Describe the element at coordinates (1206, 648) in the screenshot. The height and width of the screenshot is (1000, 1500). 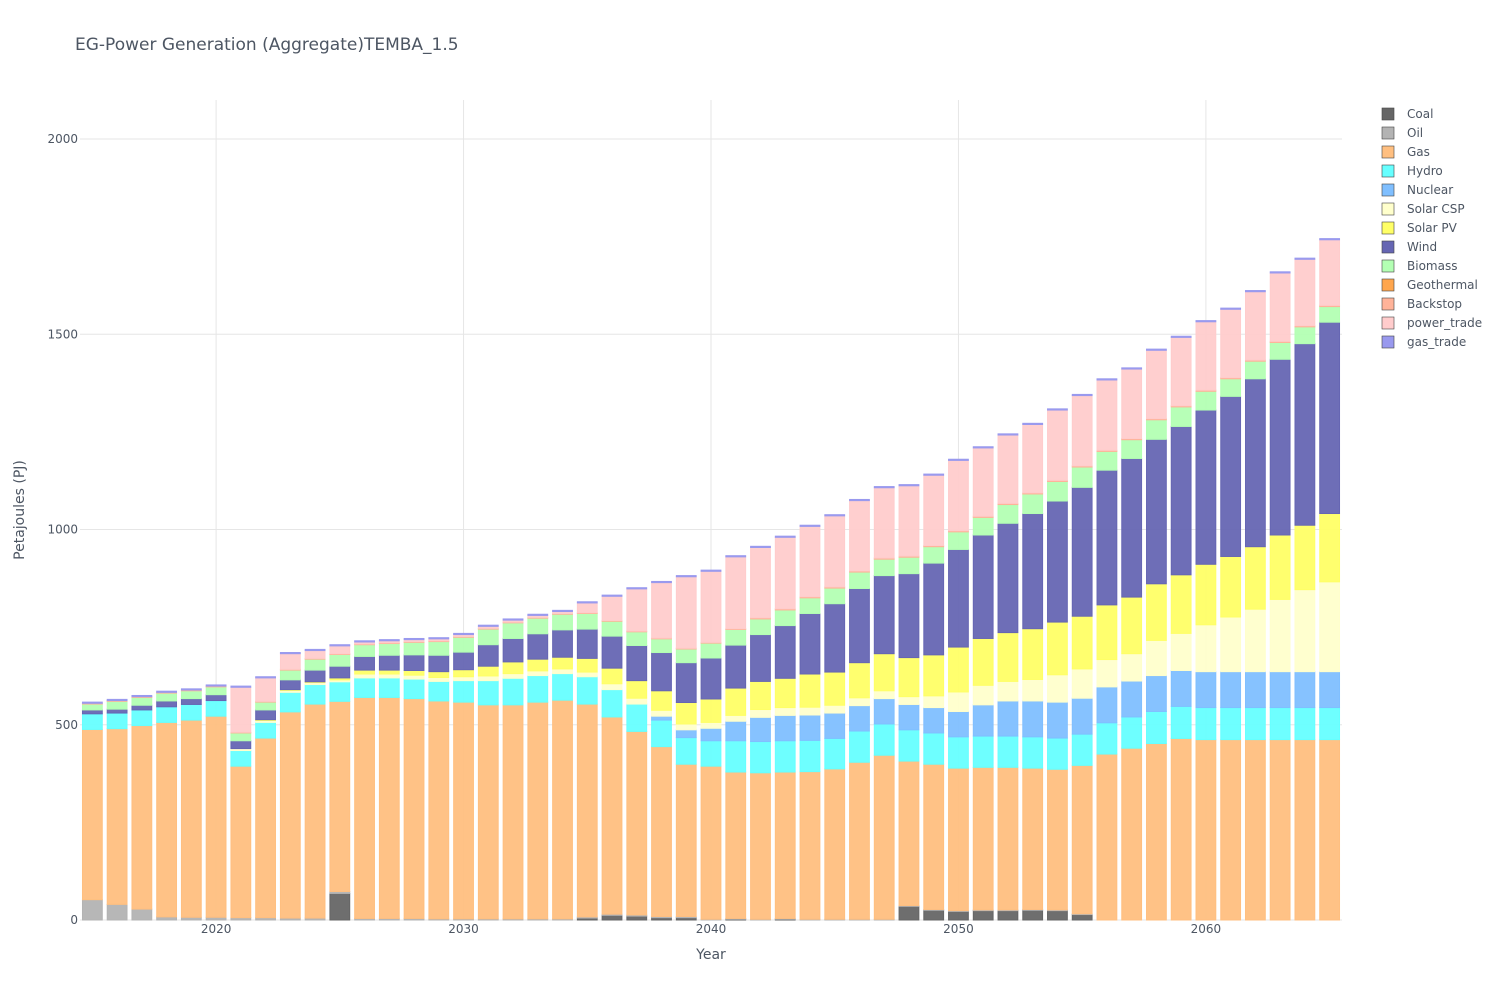
I see `bar-segment-solar-csp-2060` at that location.